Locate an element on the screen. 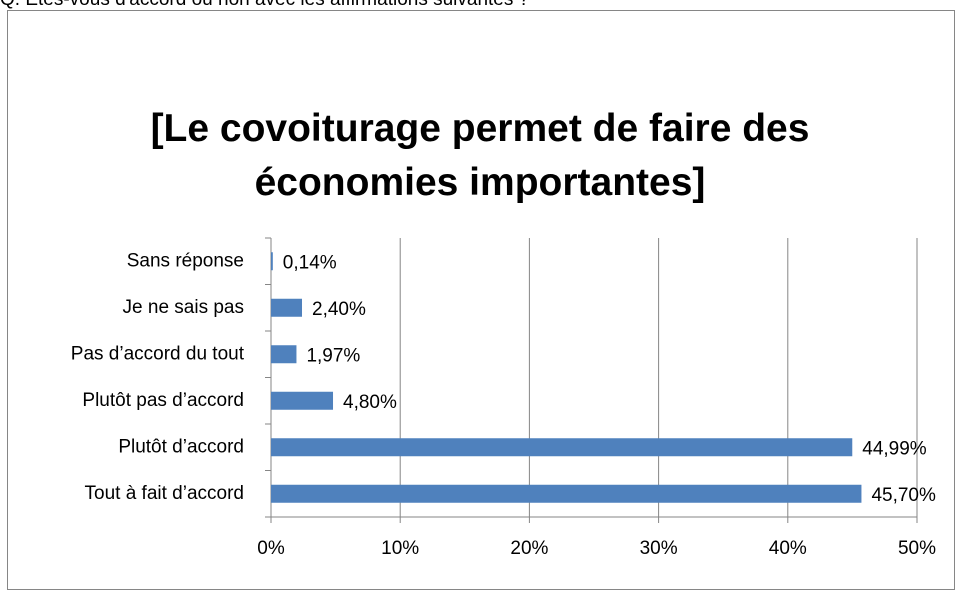 Image resolution: width=959 pixels, height=590 pixels. x-tick-label: 20% is located at coordinates (529, 548).